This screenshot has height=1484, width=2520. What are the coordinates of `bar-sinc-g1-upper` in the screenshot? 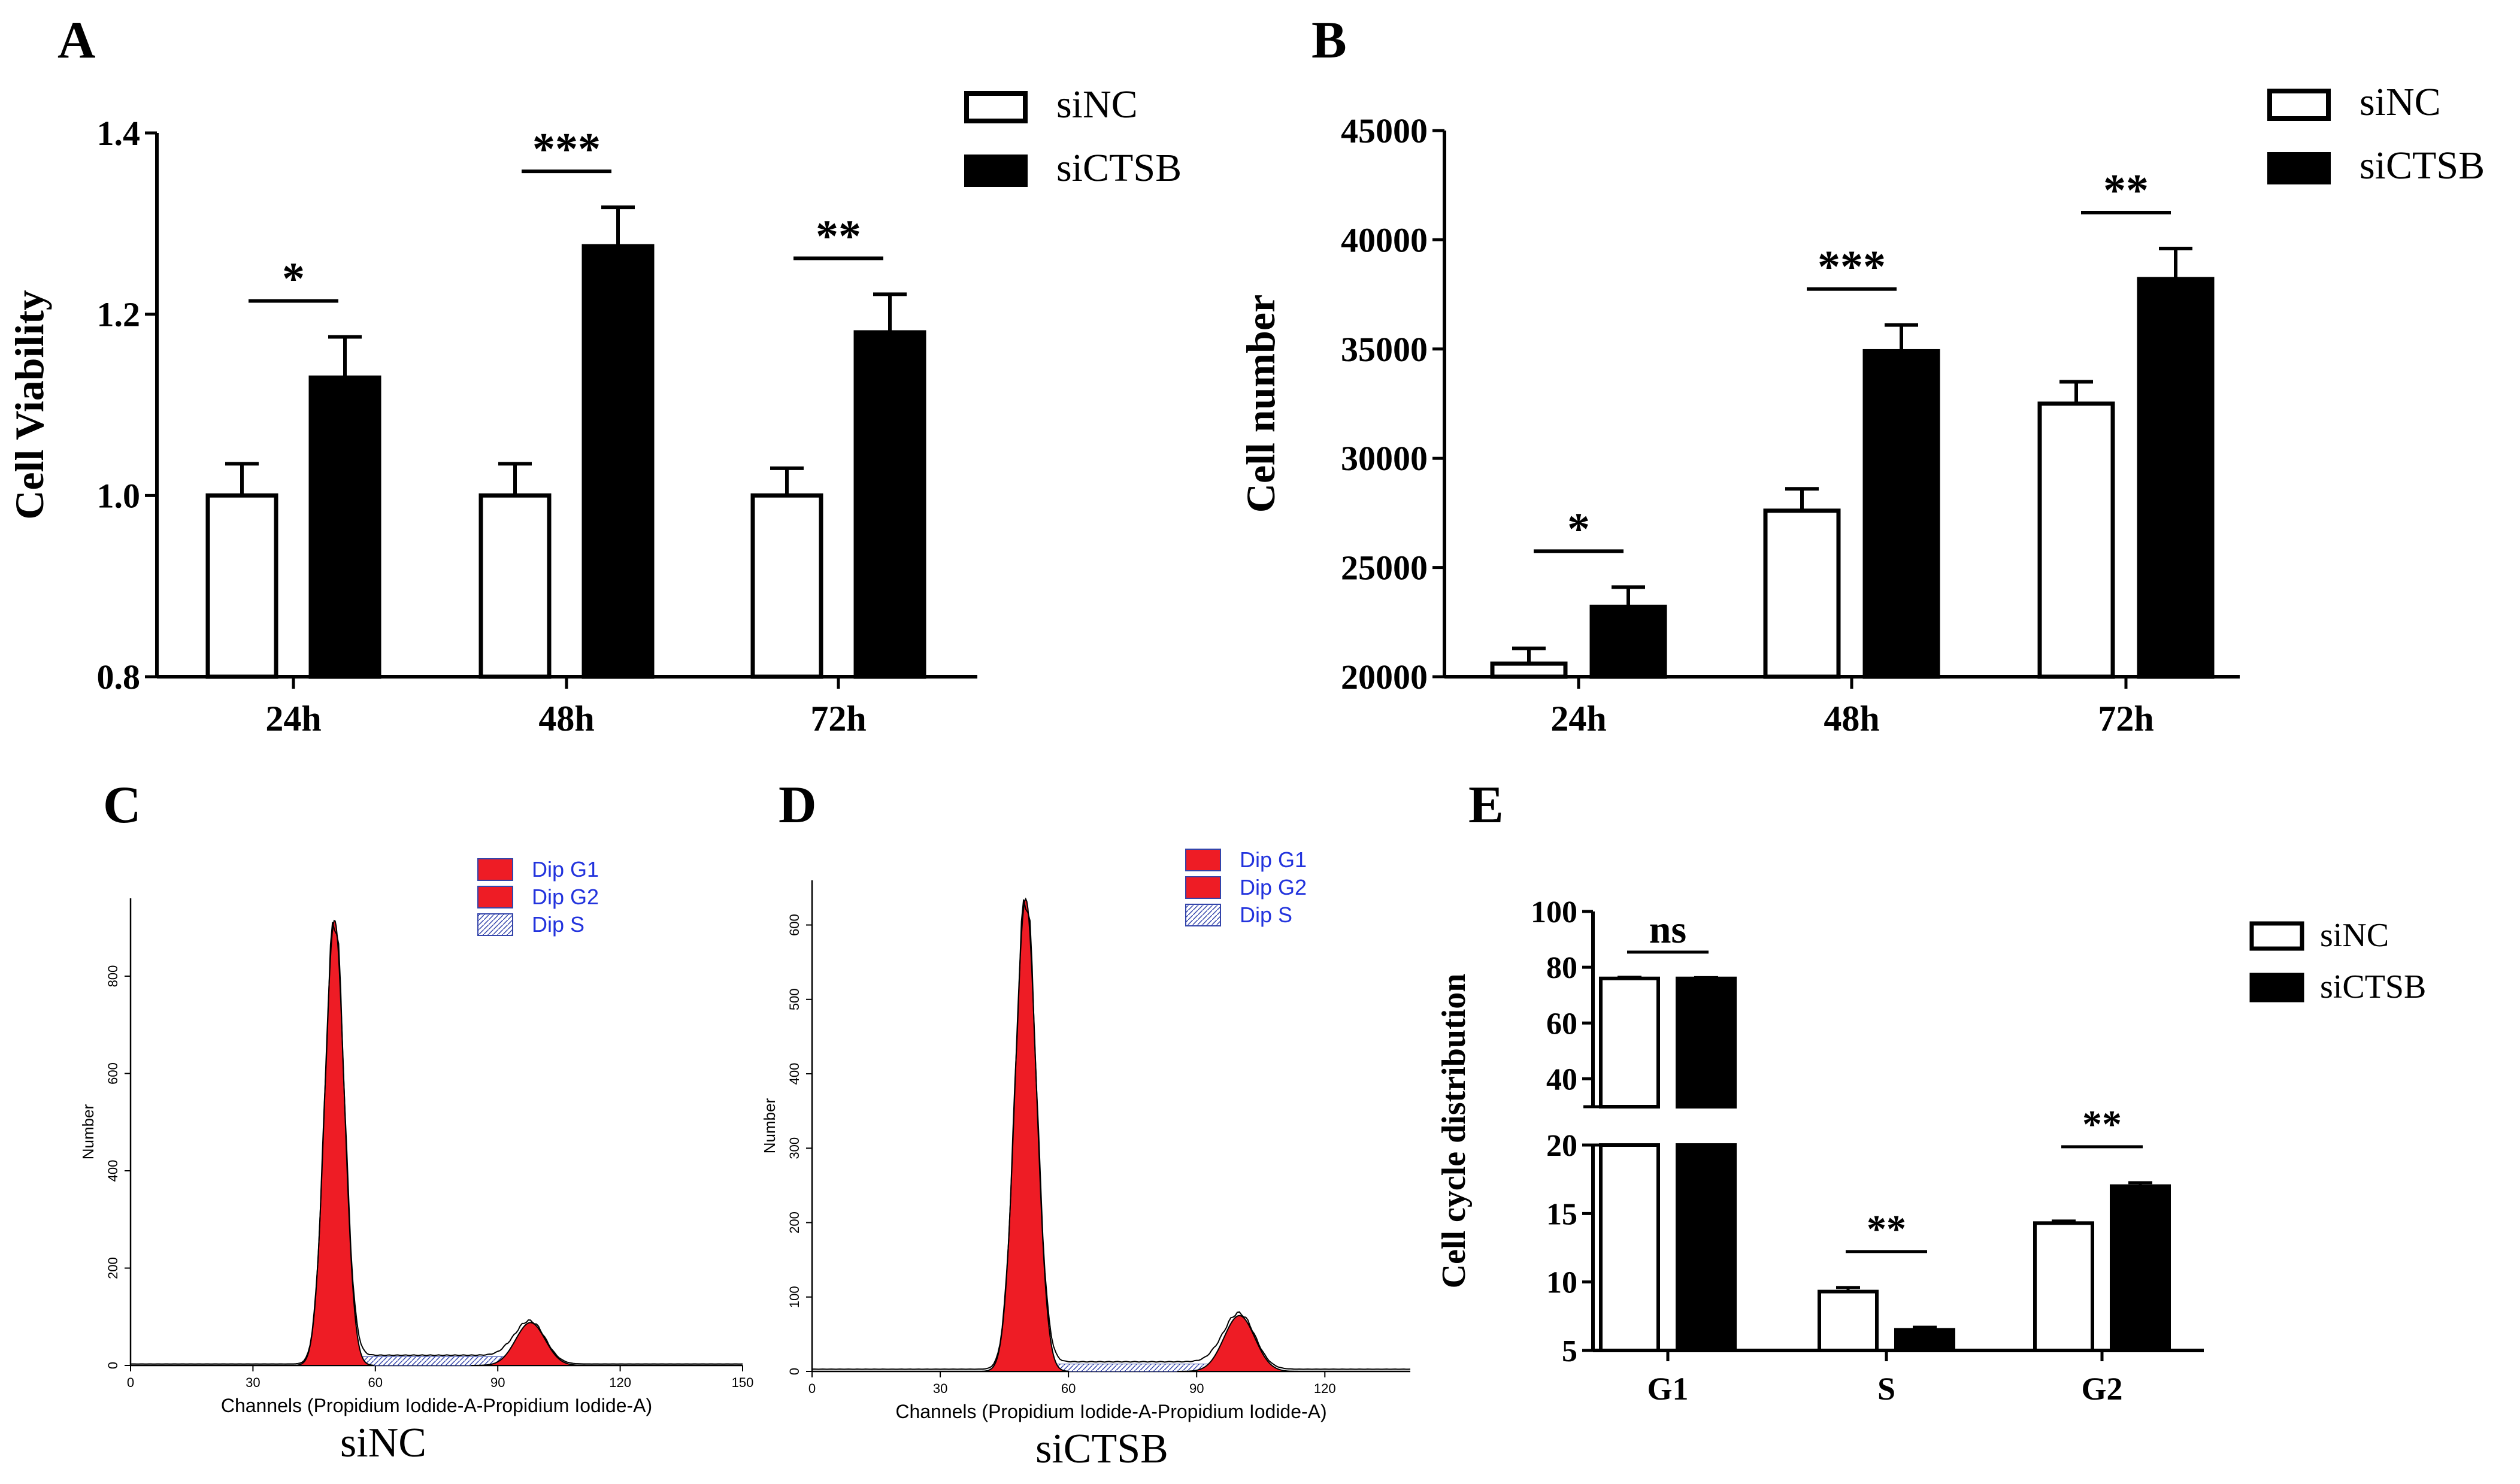 It's located at (1629, 1042).